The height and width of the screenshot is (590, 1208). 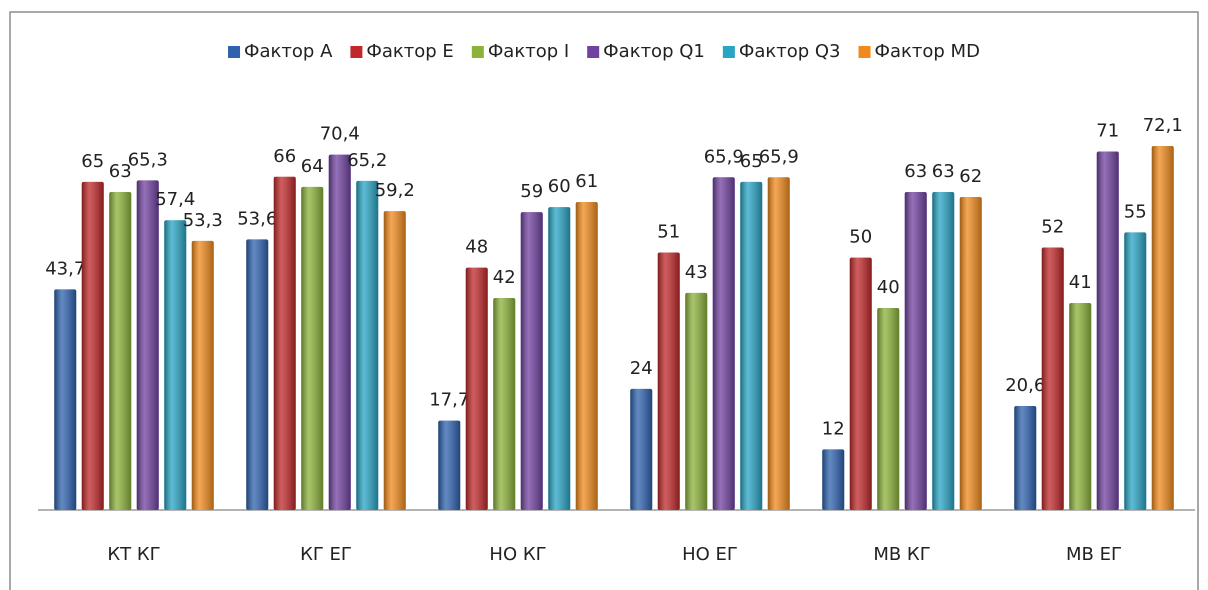 I want to click on x-tick-label: МВ ЕГ, so click(x=1094, y=554).